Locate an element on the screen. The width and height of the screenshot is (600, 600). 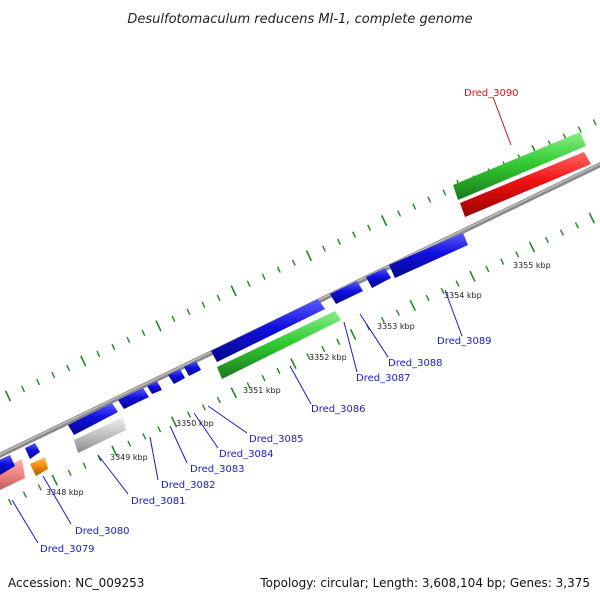
gene-label-dred-3086: Dred_3086 is located at coordinates (338, 409).